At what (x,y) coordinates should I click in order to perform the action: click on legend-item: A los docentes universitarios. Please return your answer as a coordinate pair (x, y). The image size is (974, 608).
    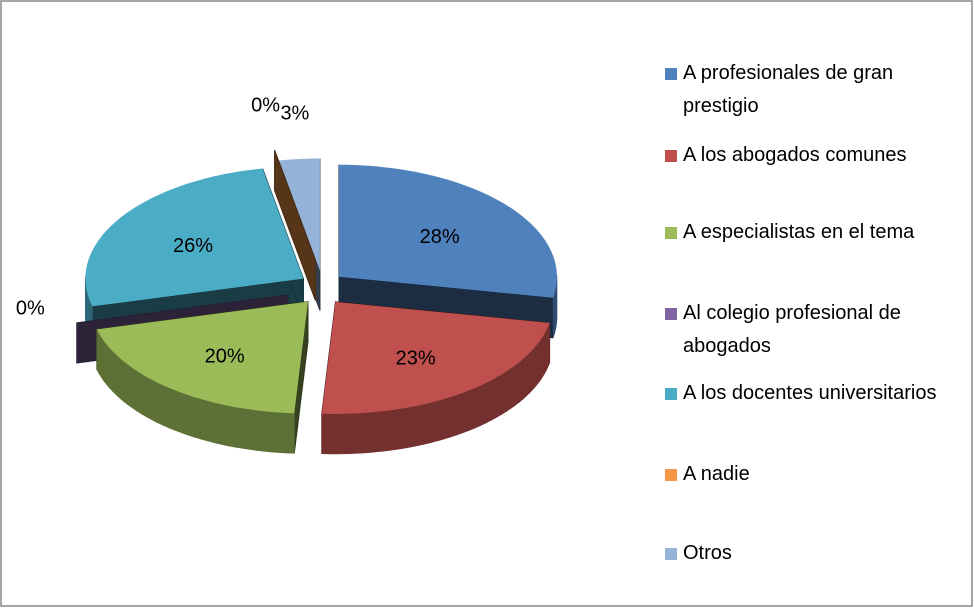
    Looking at the image, I should click on (815, 393).